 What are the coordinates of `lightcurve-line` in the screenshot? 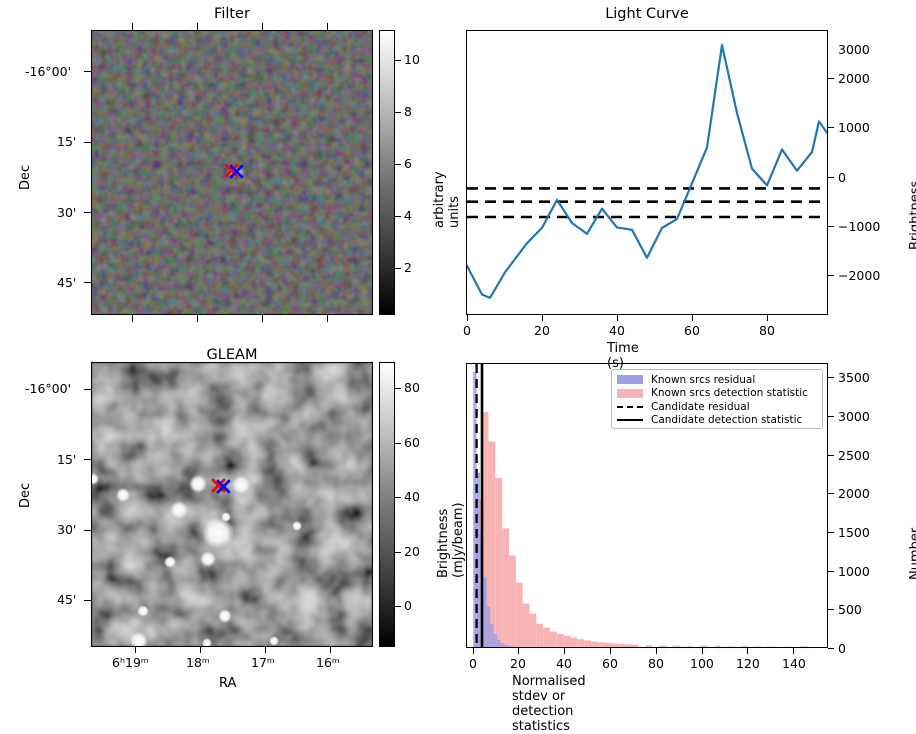 It's located at (647, 171).